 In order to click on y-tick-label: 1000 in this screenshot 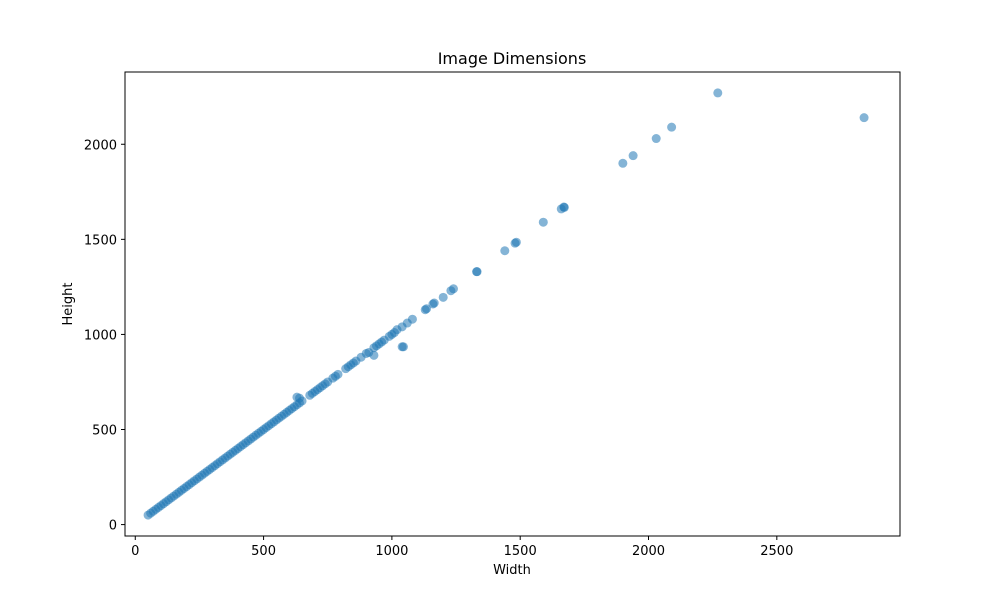, I will do `click(100, 335)`.